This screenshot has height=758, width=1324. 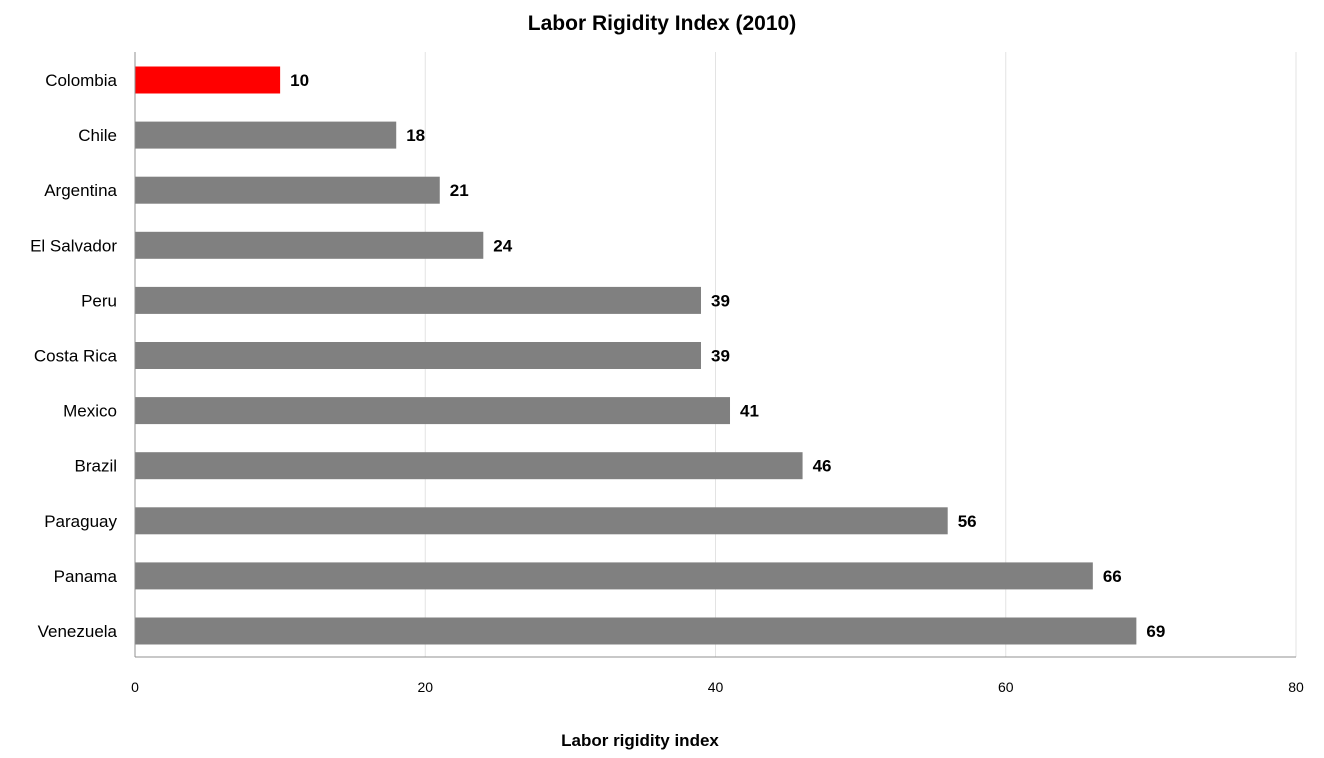 I want to click on bar-panama, so click(x=614, y=576).